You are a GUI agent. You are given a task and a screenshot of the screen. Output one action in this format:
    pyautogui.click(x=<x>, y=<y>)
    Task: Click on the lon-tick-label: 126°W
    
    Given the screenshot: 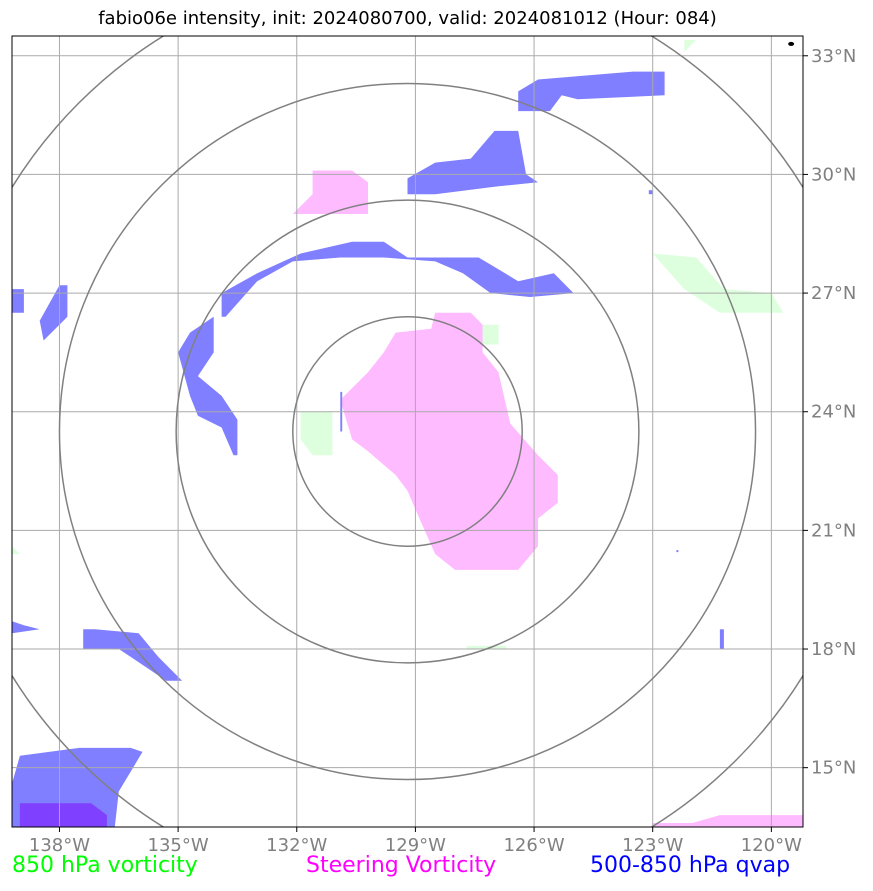 What is the action you would take?
    pyautogui.click(x=533, y=845)
    